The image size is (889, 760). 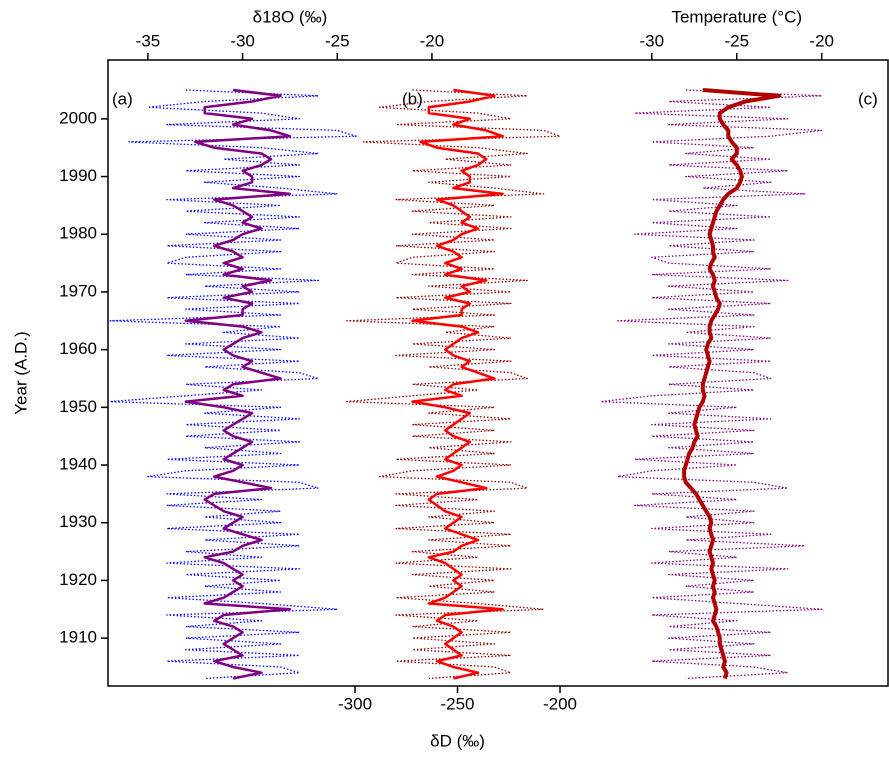 I want to click on y-tick-label: 1990, so click(x=78, y=175).